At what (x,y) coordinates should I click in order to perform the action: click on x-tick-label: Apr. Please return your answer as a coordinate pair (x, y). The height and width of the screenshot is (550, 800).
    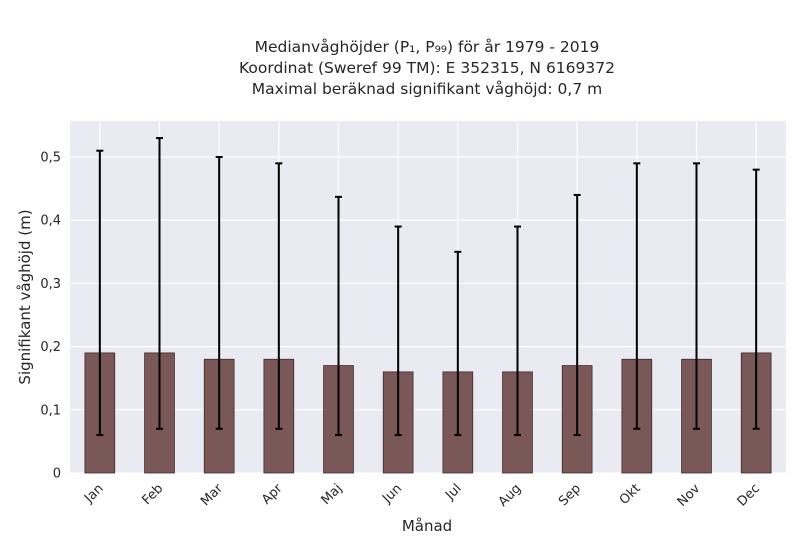
    Looking at the image, I should click on (272, 494).